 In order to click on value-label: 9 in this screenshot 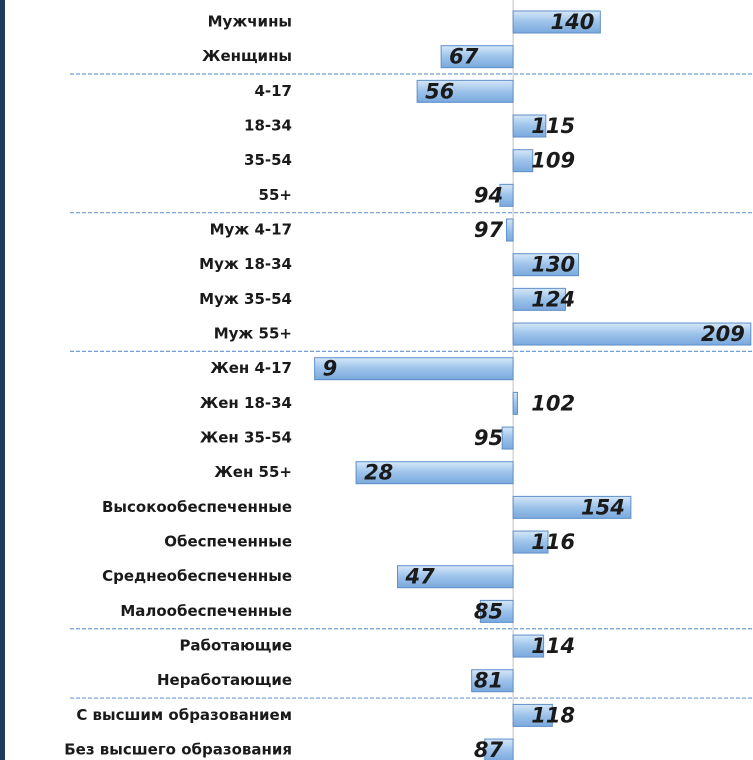, I will do `click(330, 369)`.